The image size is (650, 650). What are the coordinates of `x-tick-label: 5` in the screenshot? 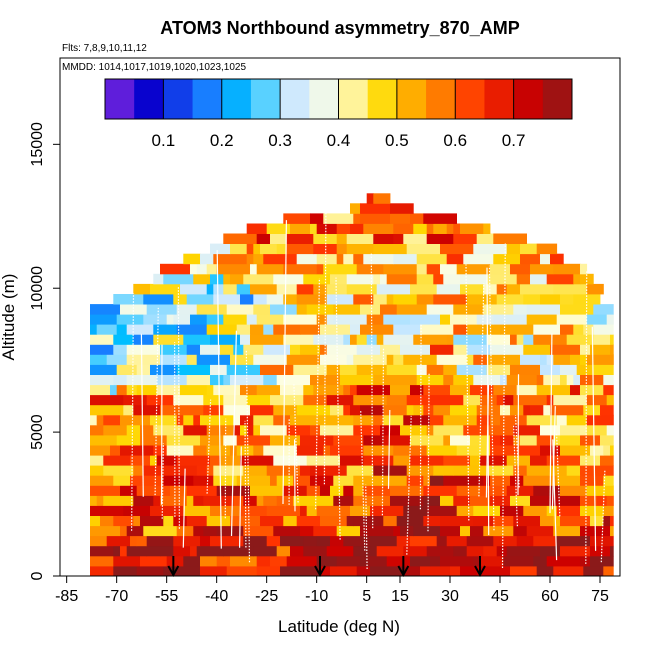 It's located at (366, 596).